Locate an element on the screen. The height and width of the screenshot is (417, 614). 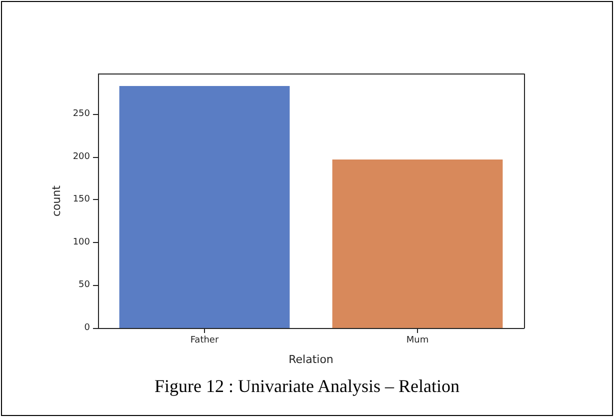
y-tick-label: 150 is located at coordinates (81, 199).